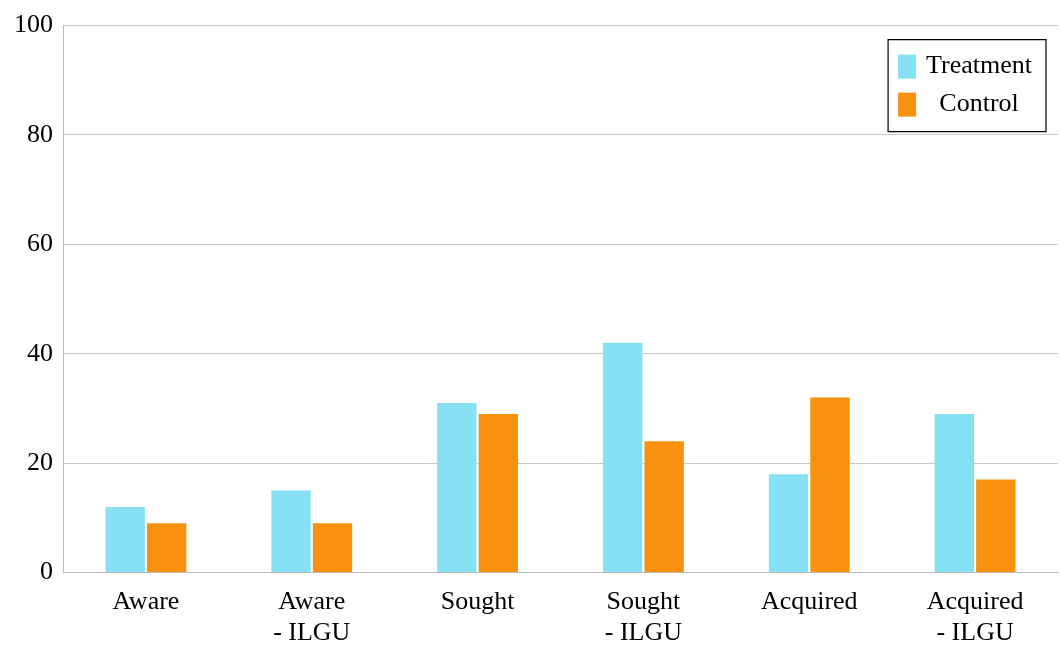 The image size is (1060, 663). What do you see at coordinates (40, 462) in the screenshot?
I see `y-tick-label: 20` at bounding box center [40, 462].